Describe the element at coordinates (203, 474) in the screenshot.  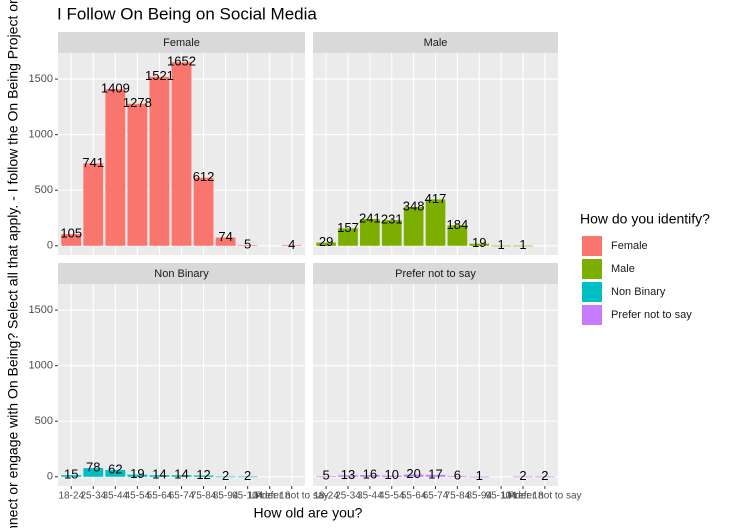
I see `data-label: 12` at that location.